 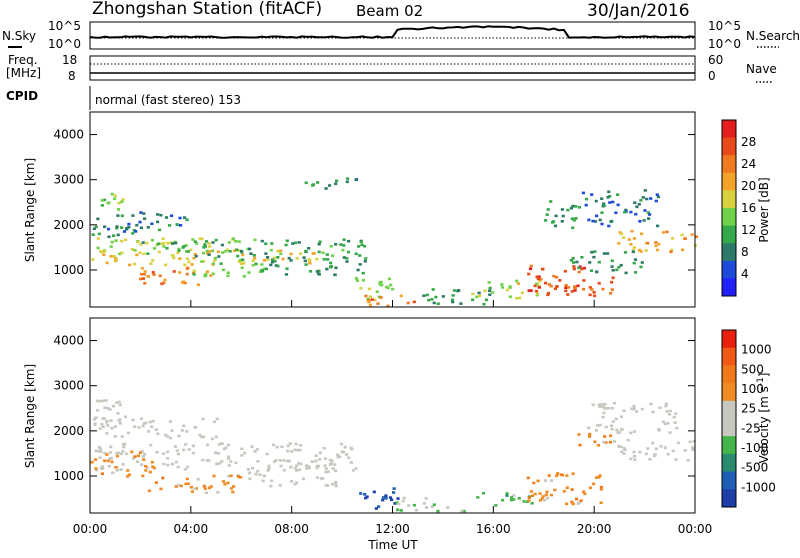 What do you see at coordinates (68, 431) in the screenshot?
I see `vel-y-tick-label: 2000` at bounding box center [68, 431].